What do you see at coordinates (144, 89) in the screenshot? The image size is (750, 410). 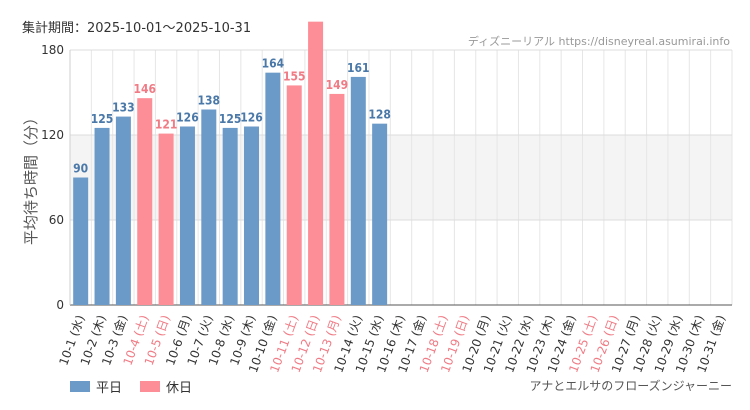 I see `data-label: 146` at bounding box center [144, 89].